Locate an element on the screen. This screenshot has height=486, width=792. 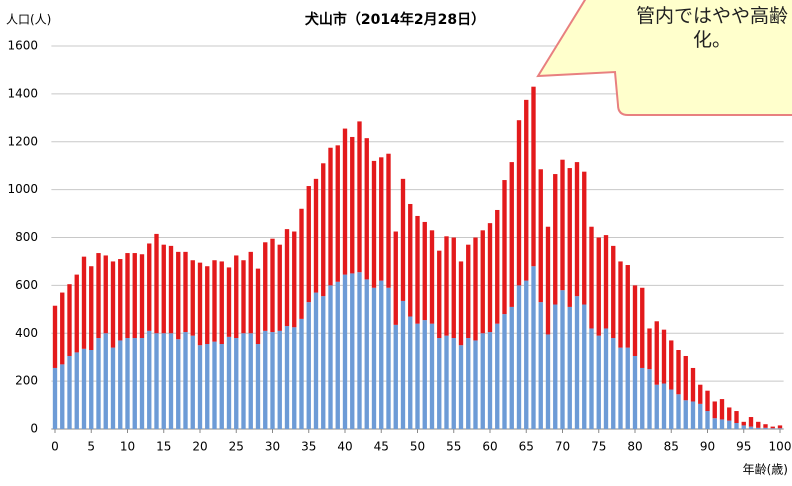
x-axis-label: 年齢(歳) is located at coordinates (765, 469).